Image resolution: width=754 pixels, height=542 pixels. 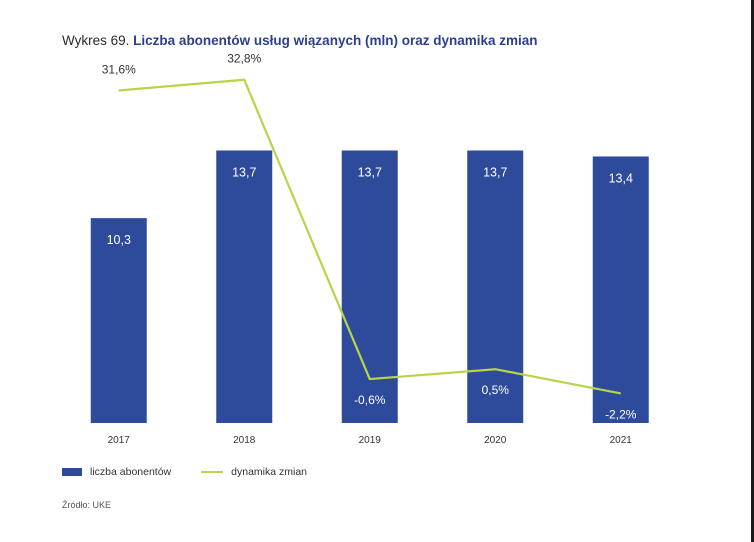 I want to click on bar-2020, so click(x=495, y=286).